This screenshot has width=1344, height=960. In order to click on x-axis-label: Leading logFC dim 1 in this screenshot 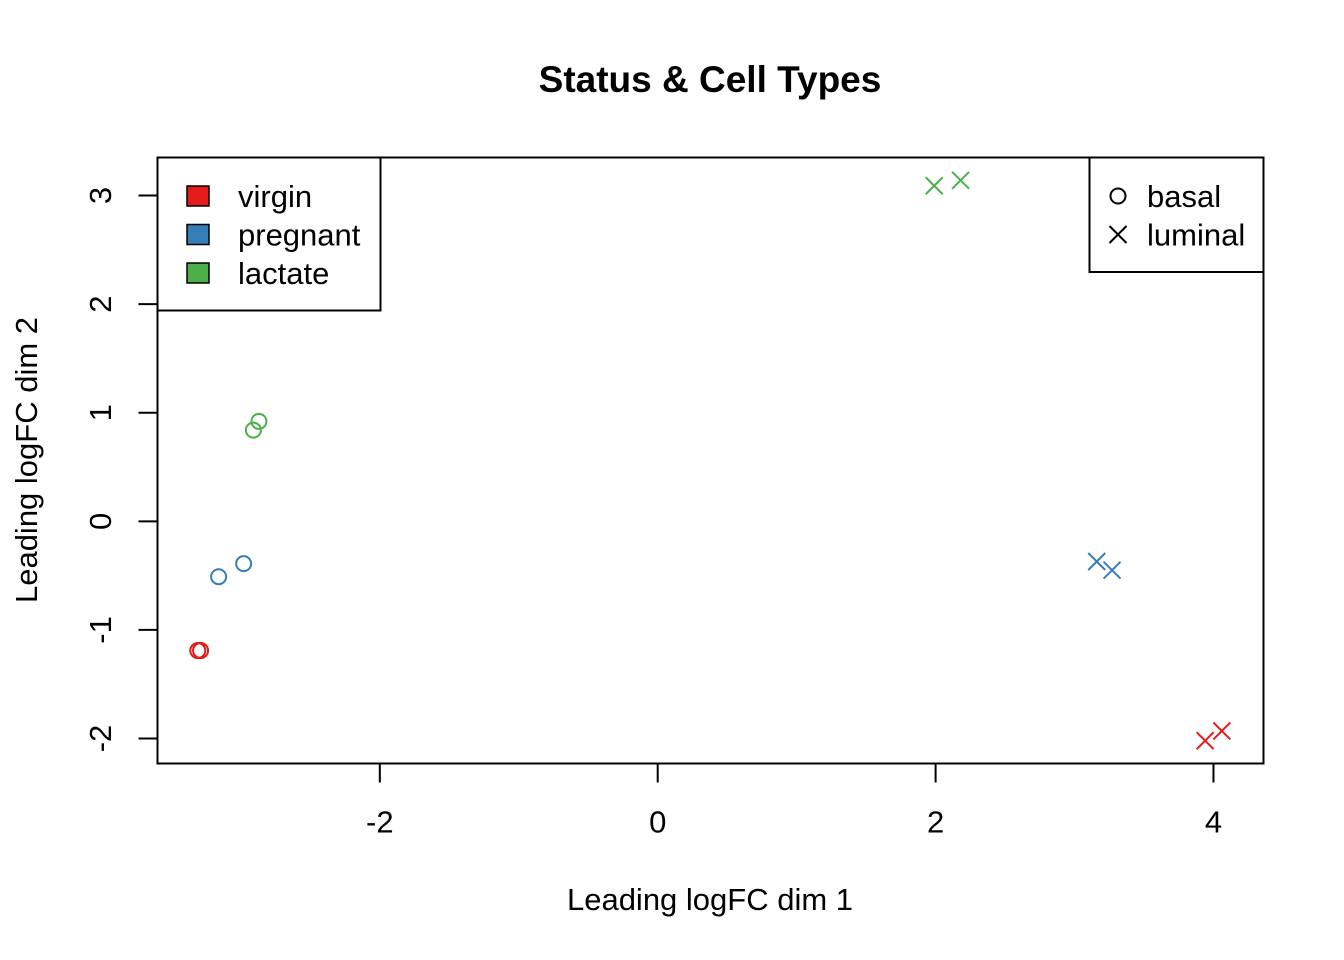, I will do `click(710, 899)`.